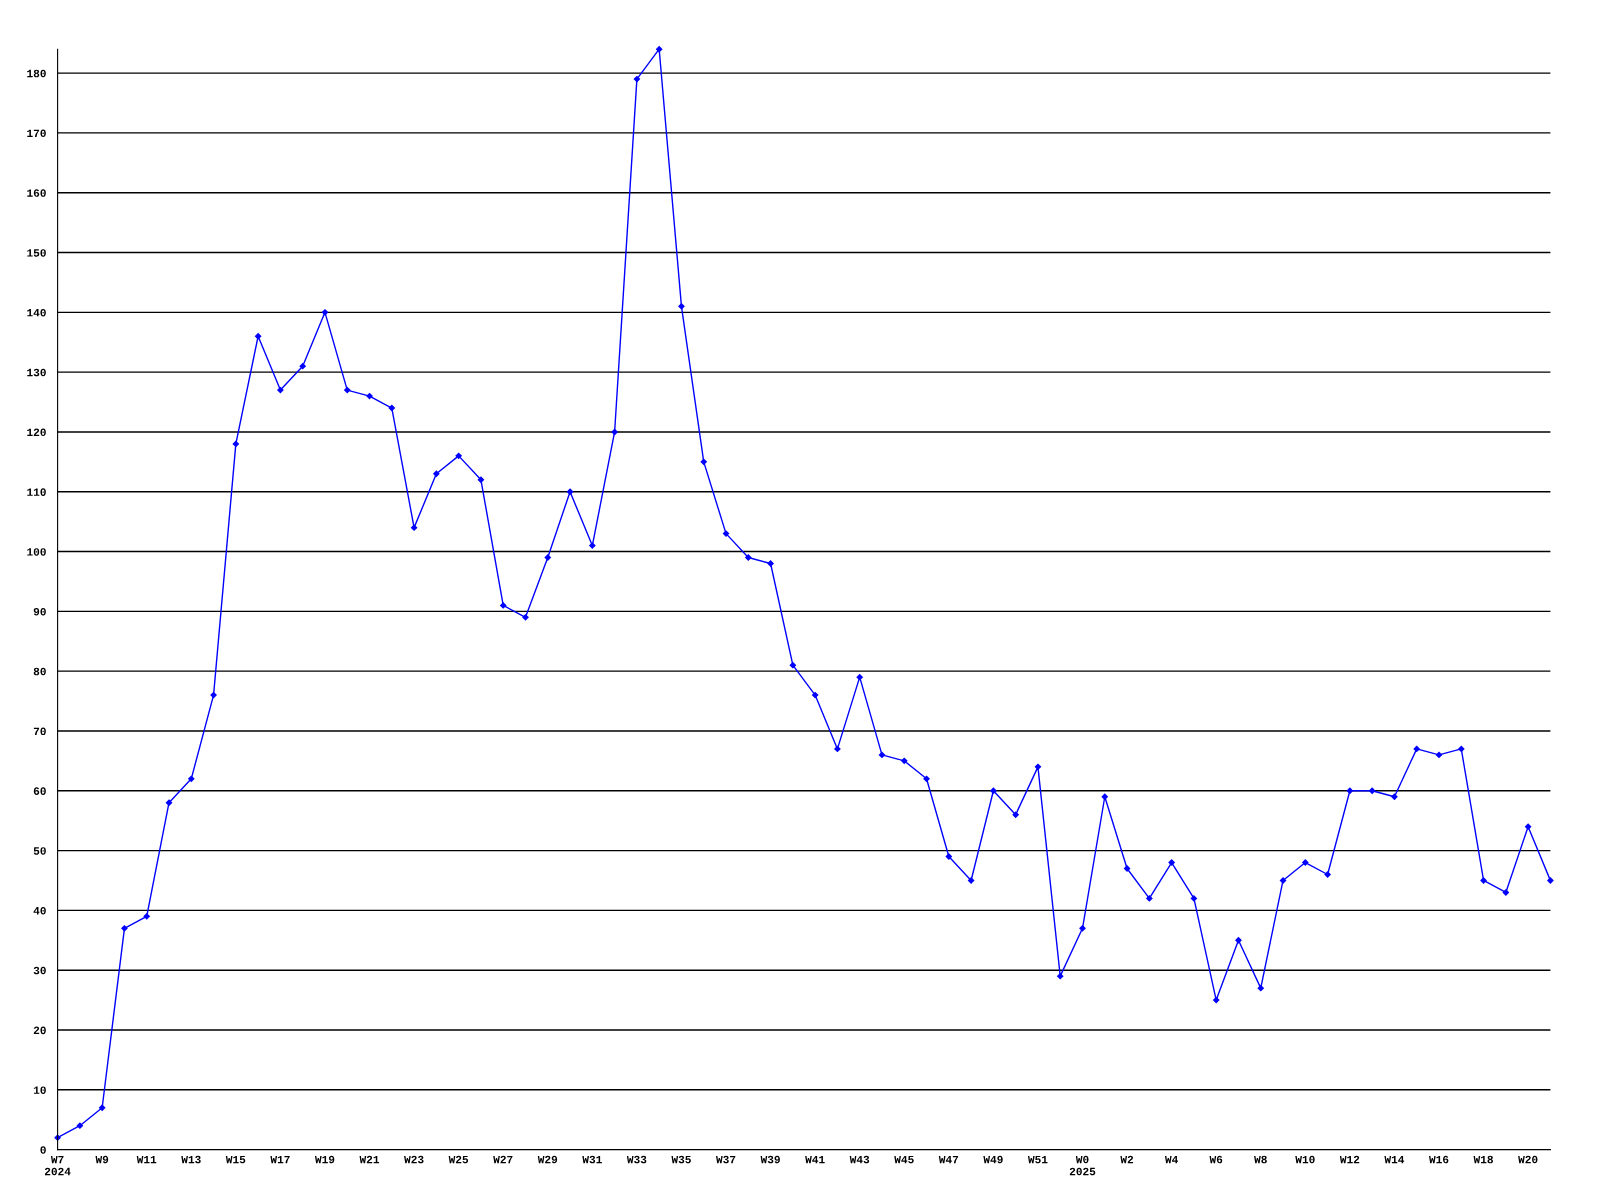 This screenshot has height=1200, width=1600. Describe the element at coordinates (1528, 1159) in the screenshot. I see `x-tick-label: W20` at that location.